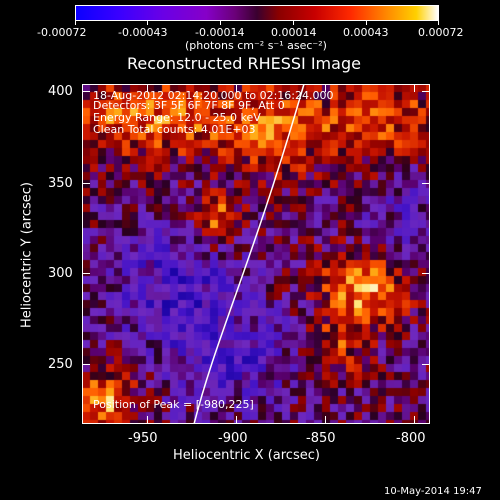 This screenshot has width=500, height=500. What do you see at coordinates (62, 32) in the screenshot?
I see `colorbar-tick-label: -0.00072` at bounding box center [62, 32].